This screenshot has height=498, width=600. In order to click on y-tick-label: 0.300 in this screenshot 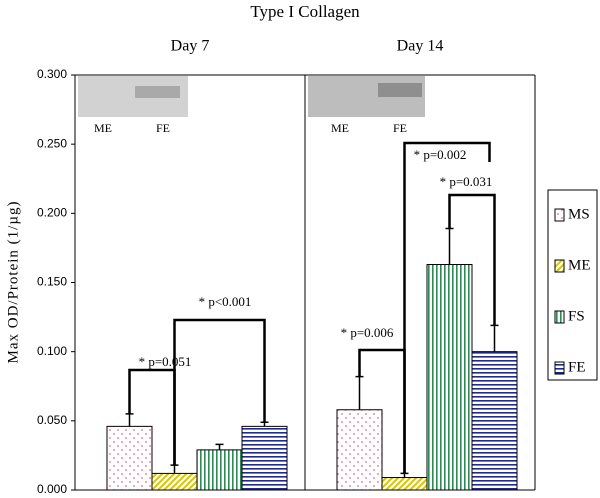, I will do `click(52, 74)`.